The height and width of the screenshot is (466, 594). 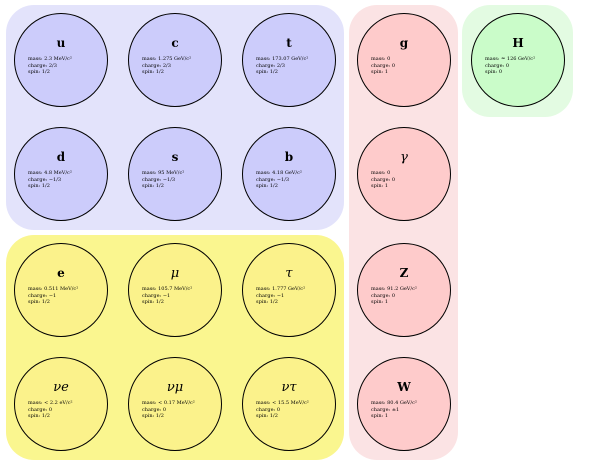 I want to click on muon-neutrino-mass: mass: < 0.17 MeV/c², so click(x=168, y=403).